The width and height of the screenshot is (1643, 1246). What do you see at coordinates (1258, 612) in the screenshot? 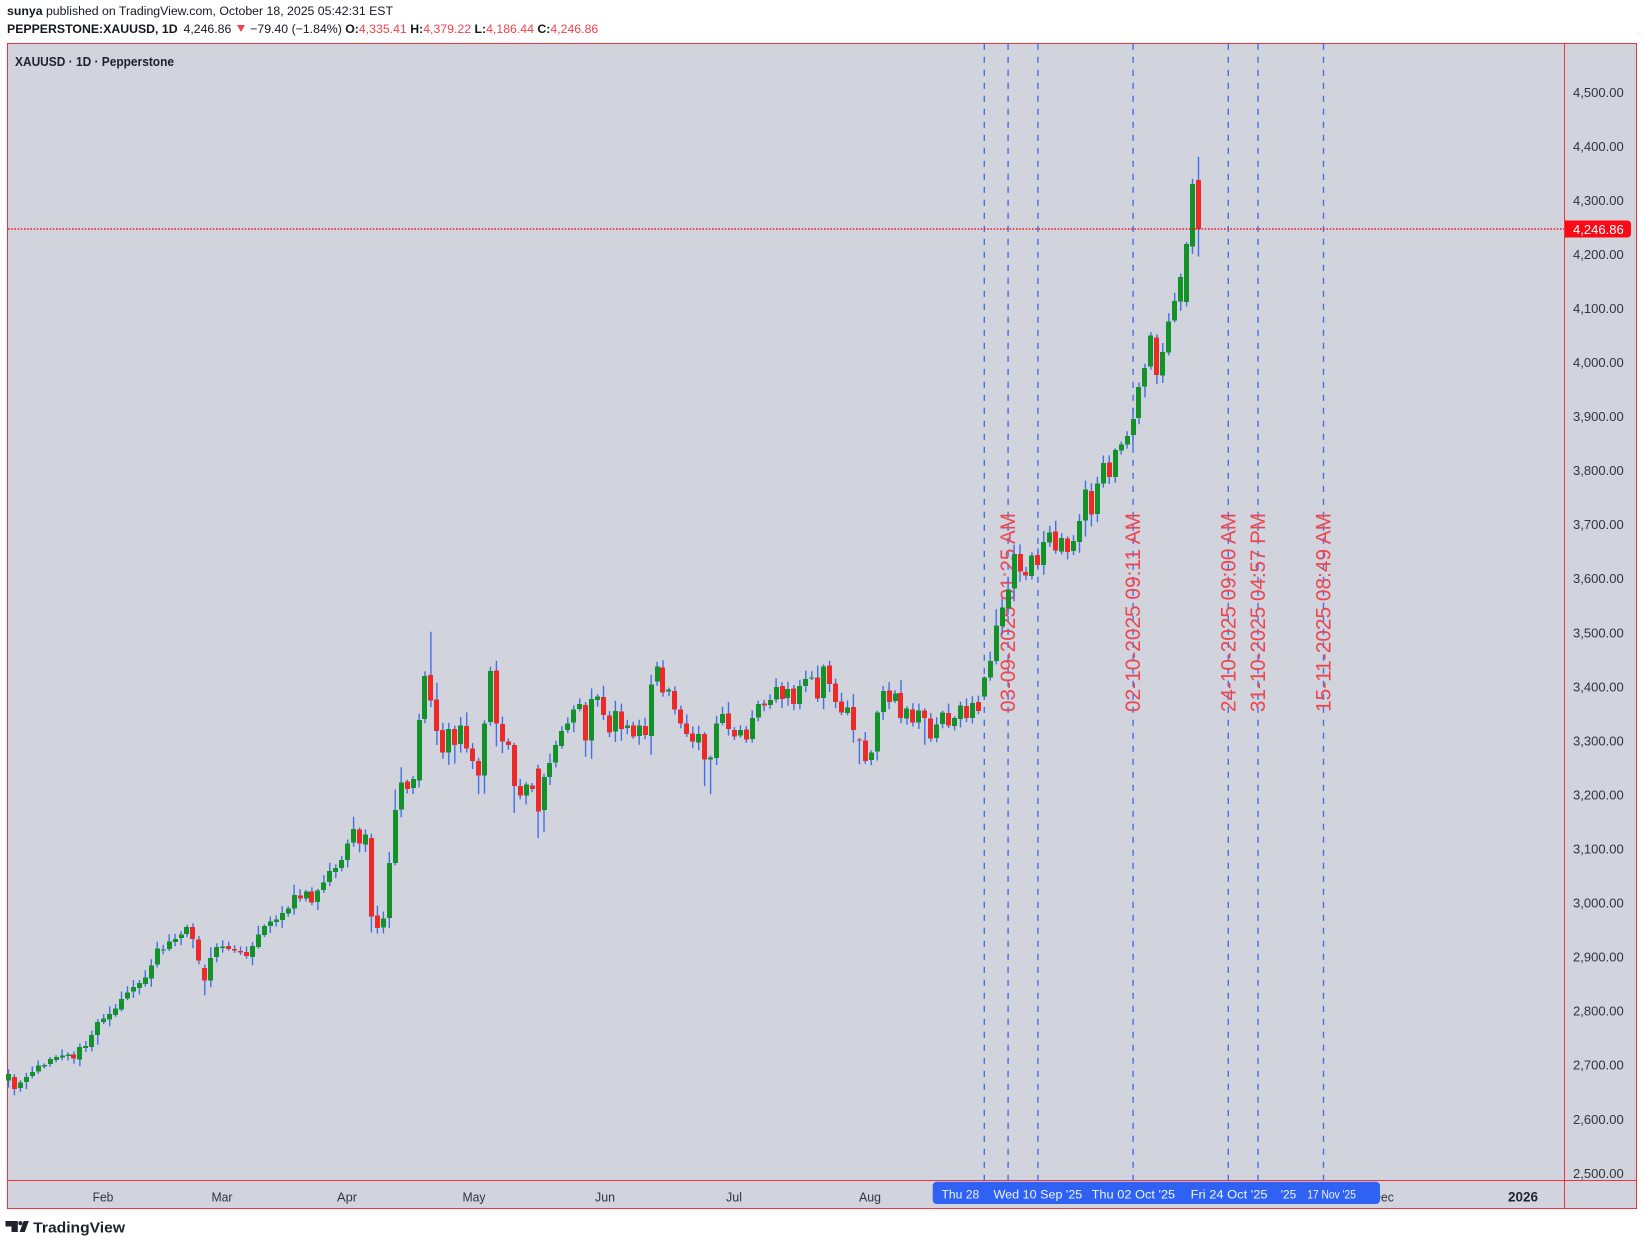
I see `svg-text: 31-10-2025 04:57 PM` at bounding box center [1258, 612].